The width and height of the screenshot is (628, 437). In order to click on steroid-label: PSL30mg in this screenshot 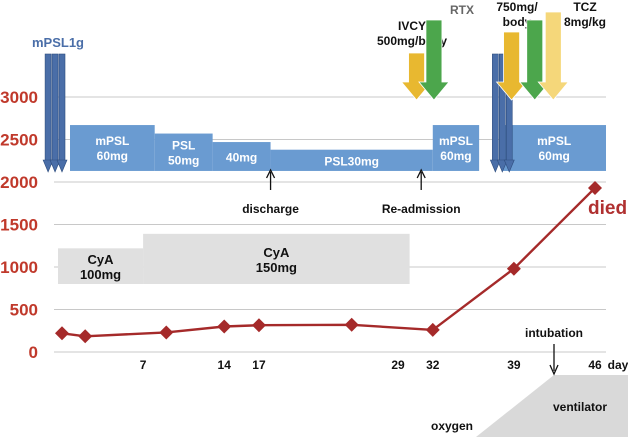, I will do `click(351, 161)`.